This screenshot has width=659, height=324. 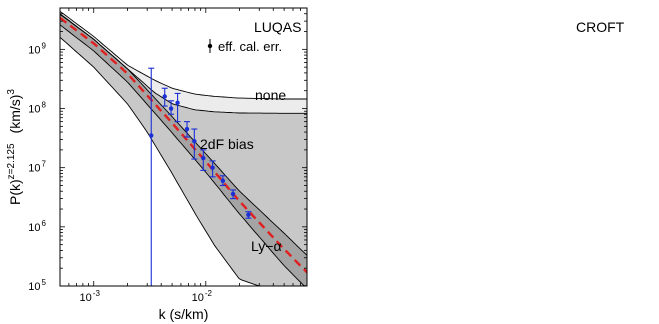 I want to click on panel-label: CROFT, so click(x=600, y=27).